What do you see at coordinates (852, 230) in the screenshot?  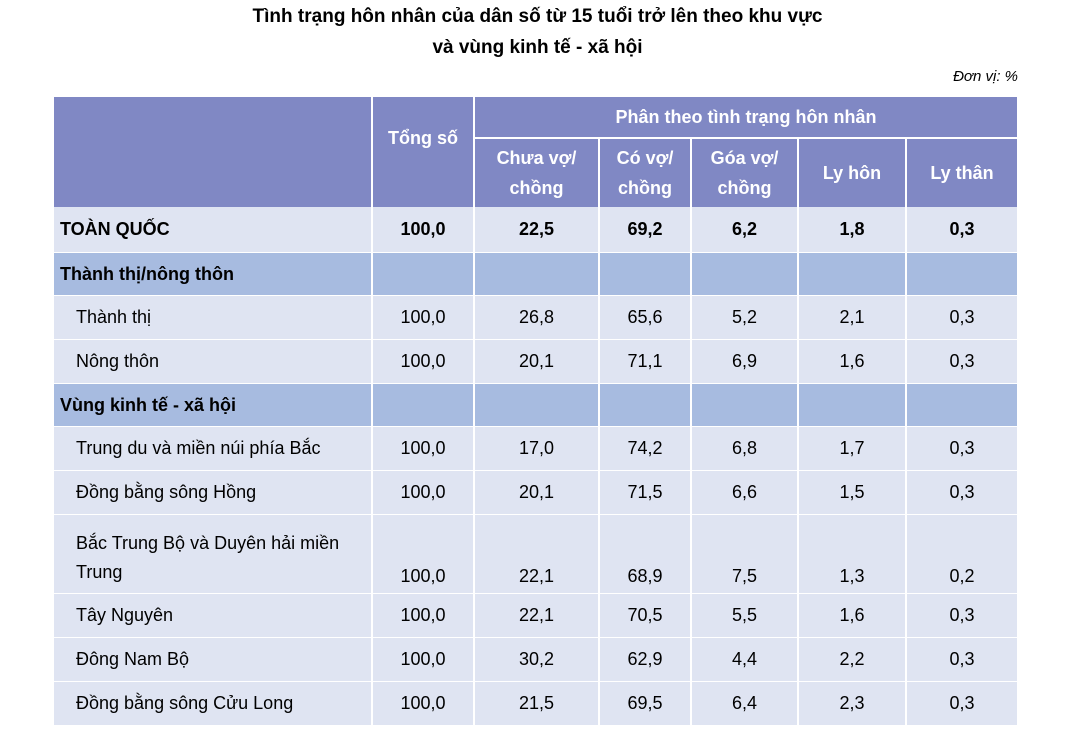 I see `cell-value: 1,8` at bounding box center [852, 230].